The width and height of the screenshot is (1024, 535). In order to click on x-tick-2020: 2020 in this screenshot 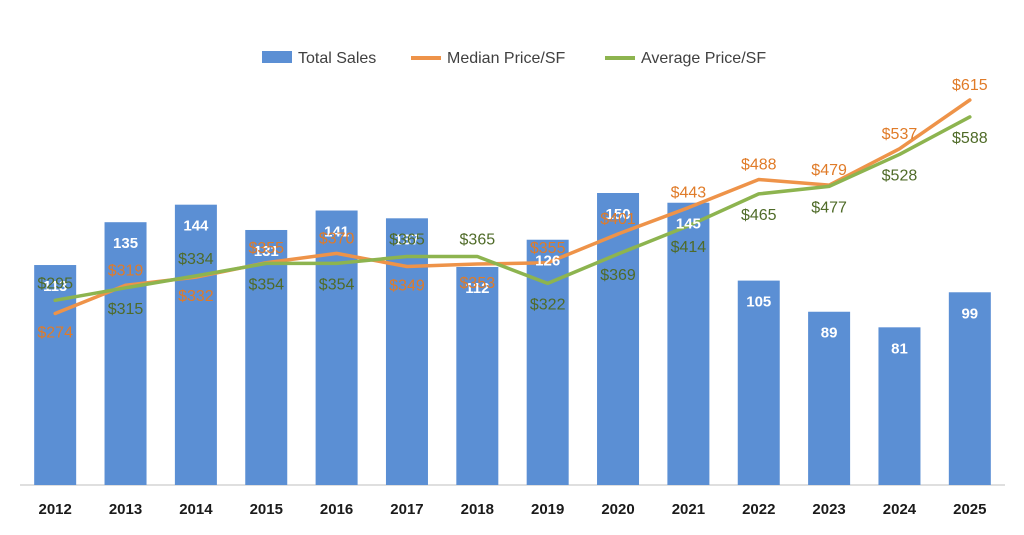, I will do `click(617, 509)`.